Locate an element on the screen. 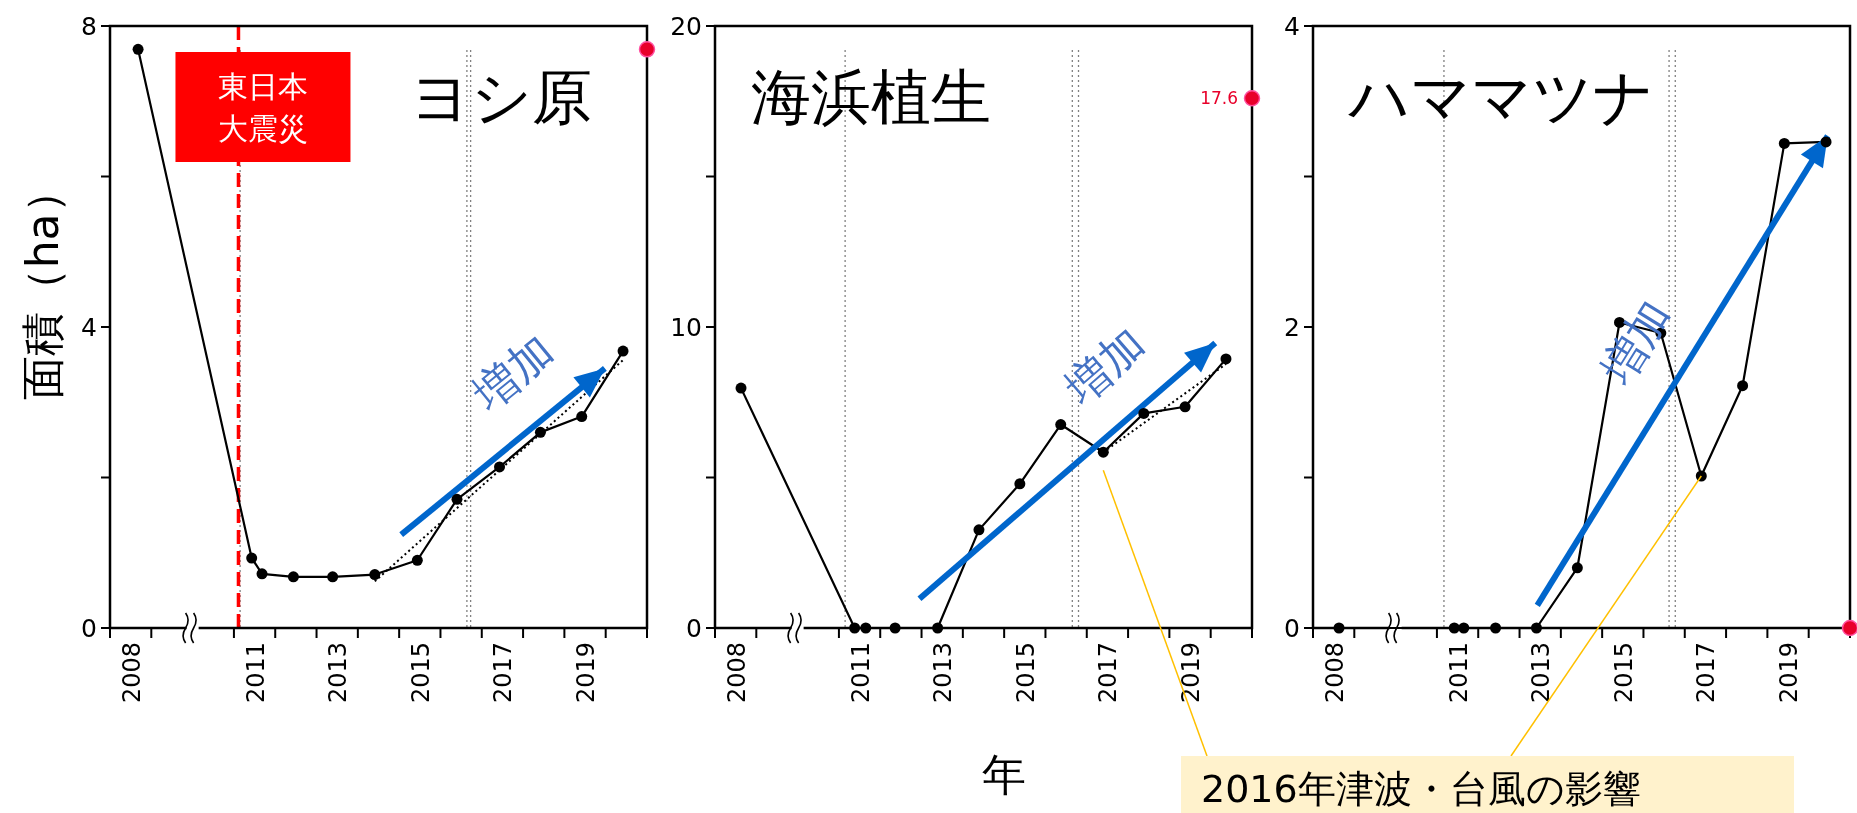 The height and width of the screenshot is (813, 1857). y-tick-label: 2 is located at coordinates (1292, 327).